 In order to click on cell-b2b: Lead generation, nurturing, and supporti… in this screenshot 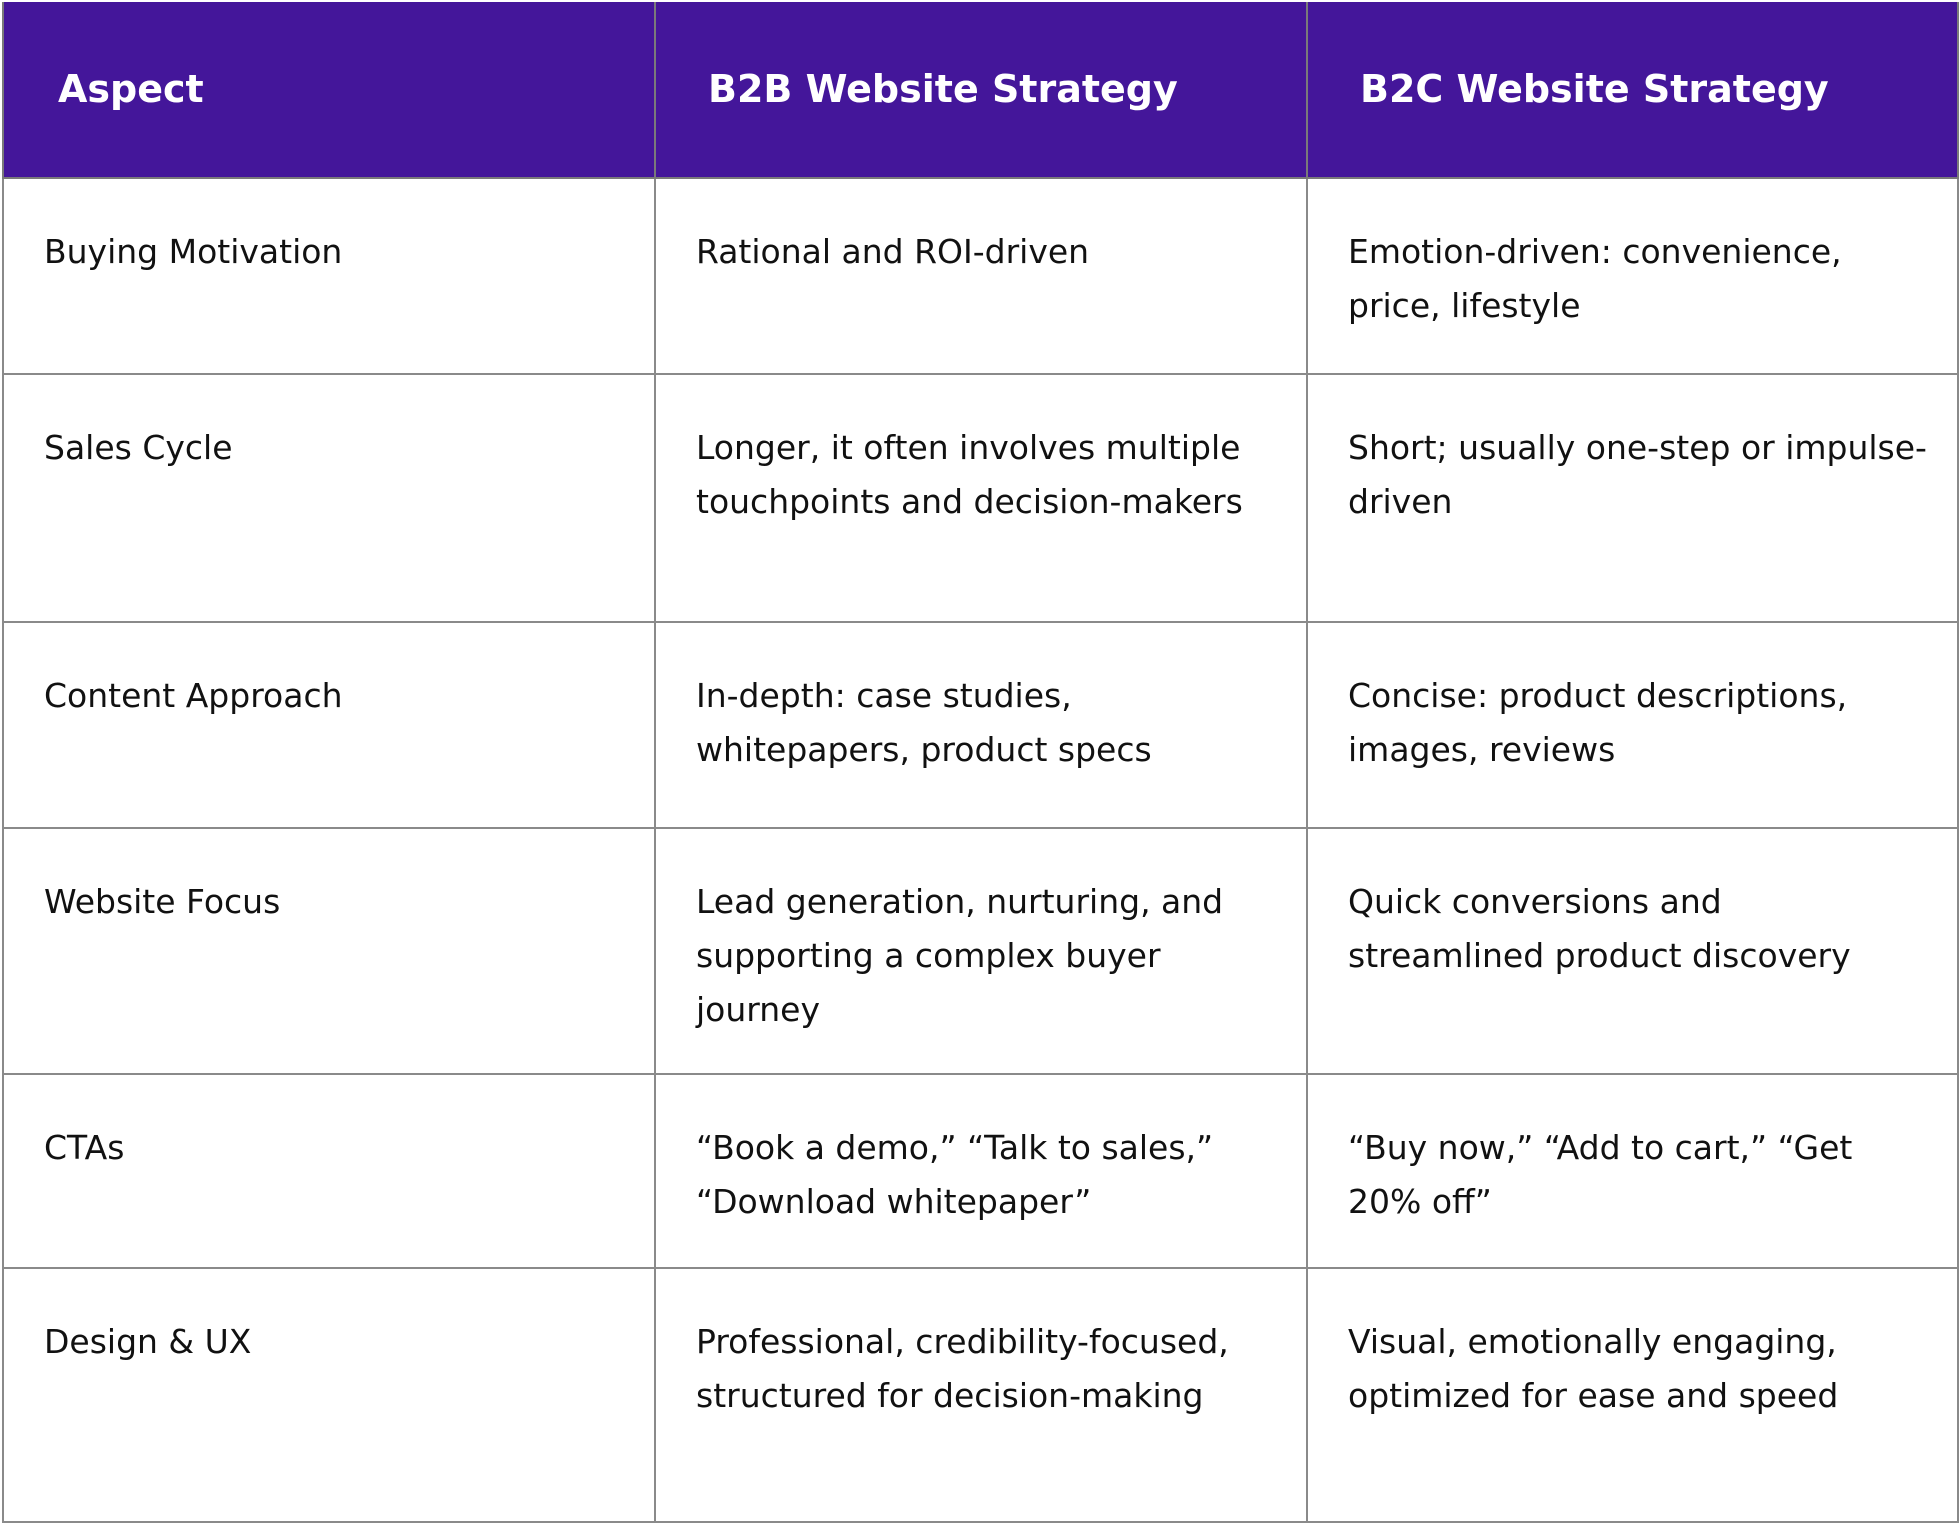, I will do `click(981, 951)`.